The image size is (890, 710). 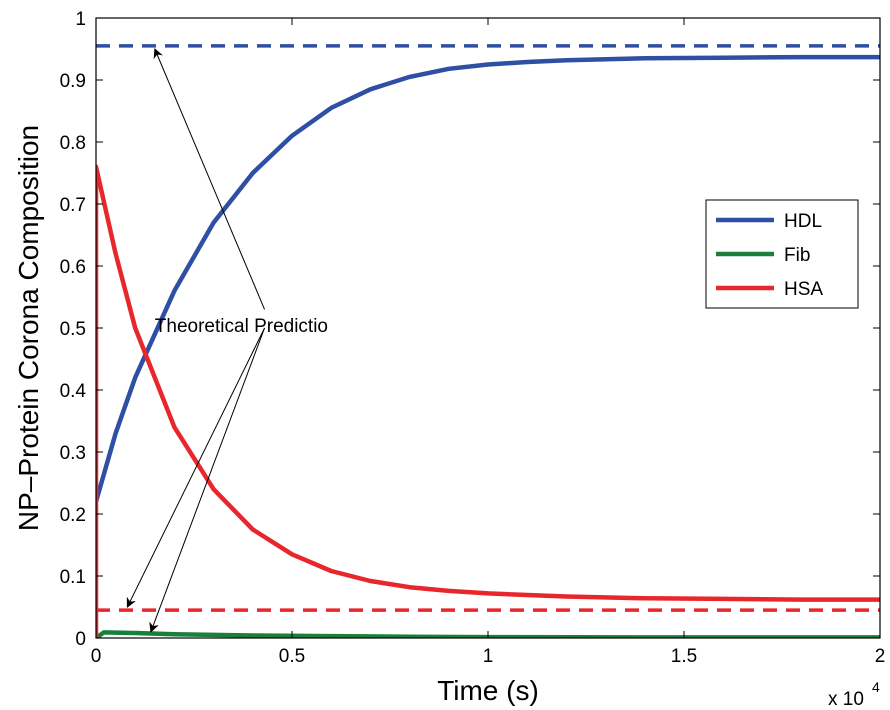 I want to click on y-tick-label: 0.2, so click(x=73, y=515).